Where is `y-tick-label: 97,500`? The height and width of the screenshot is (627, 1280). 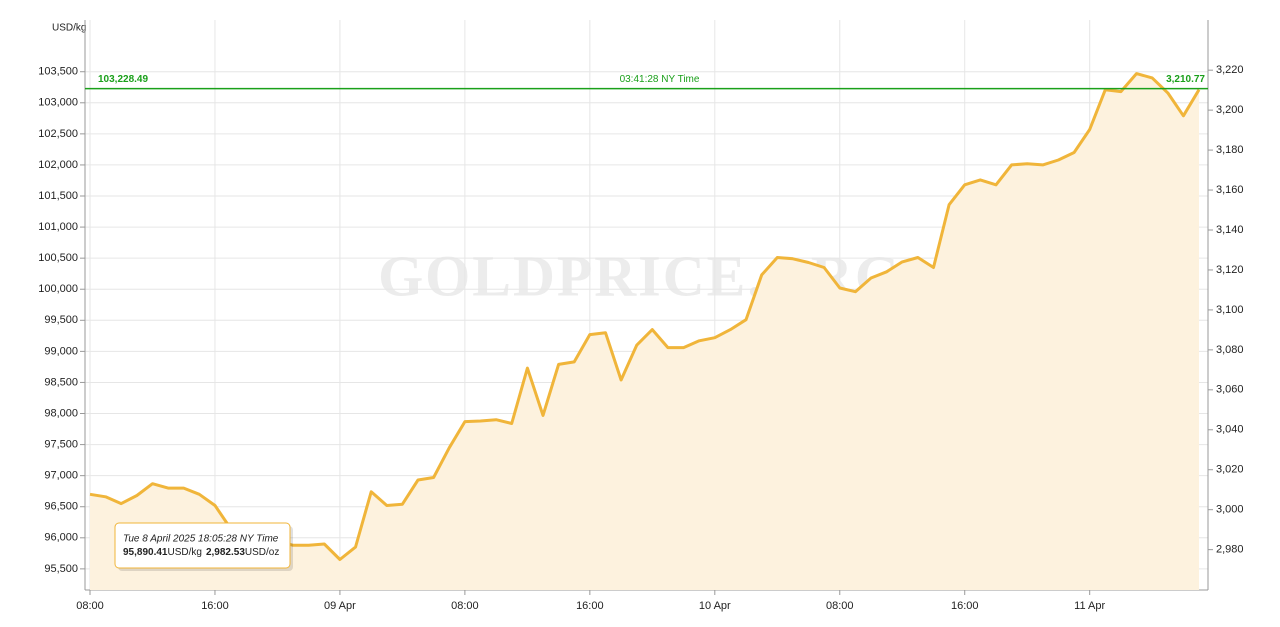 y-tick-label: 97,500 is located at coordinates (61, 444).